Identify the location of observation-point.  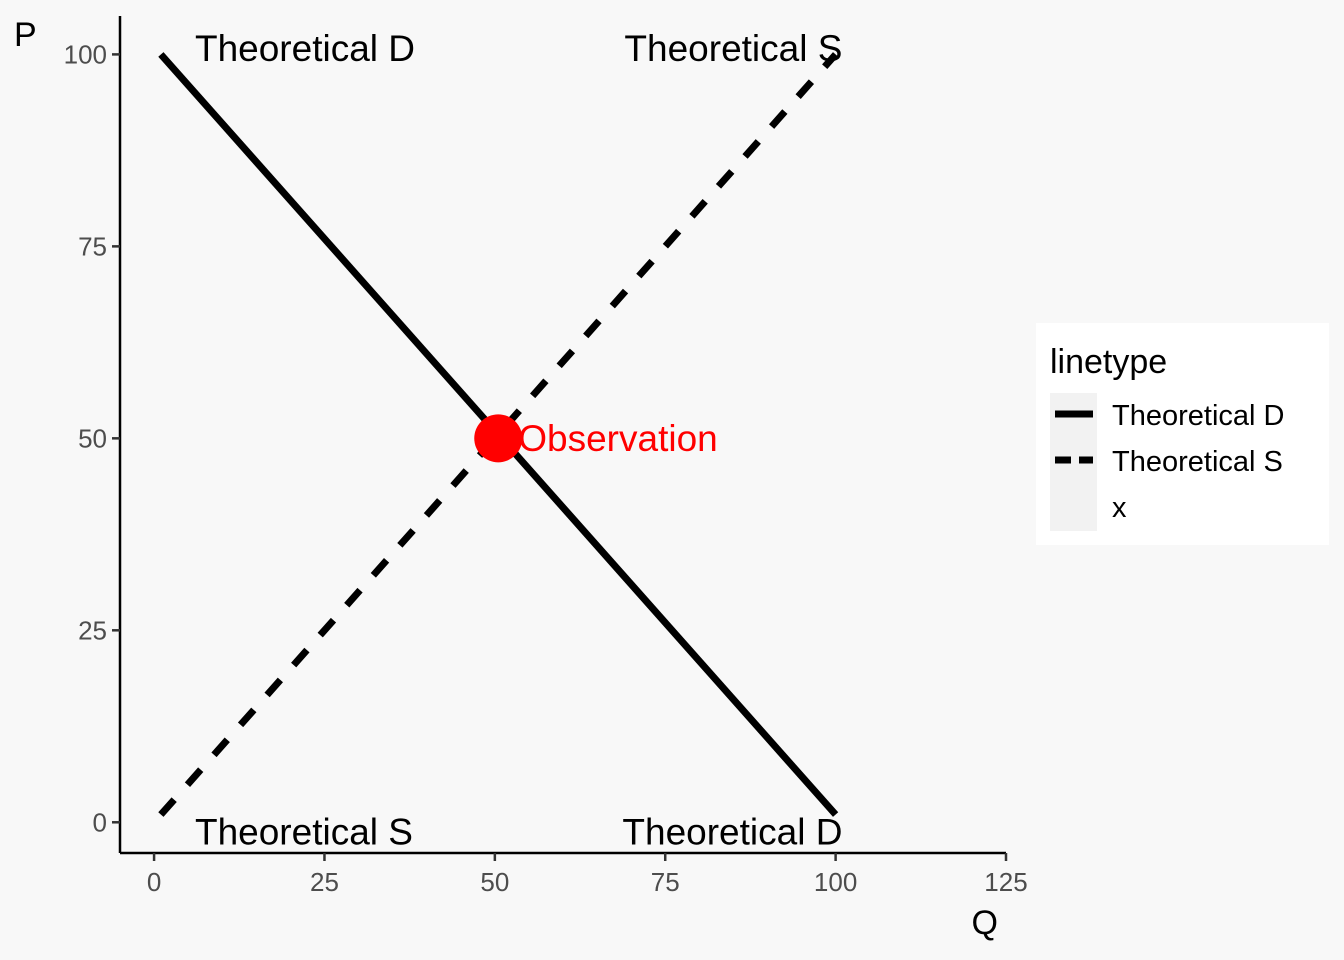
(498, 438).